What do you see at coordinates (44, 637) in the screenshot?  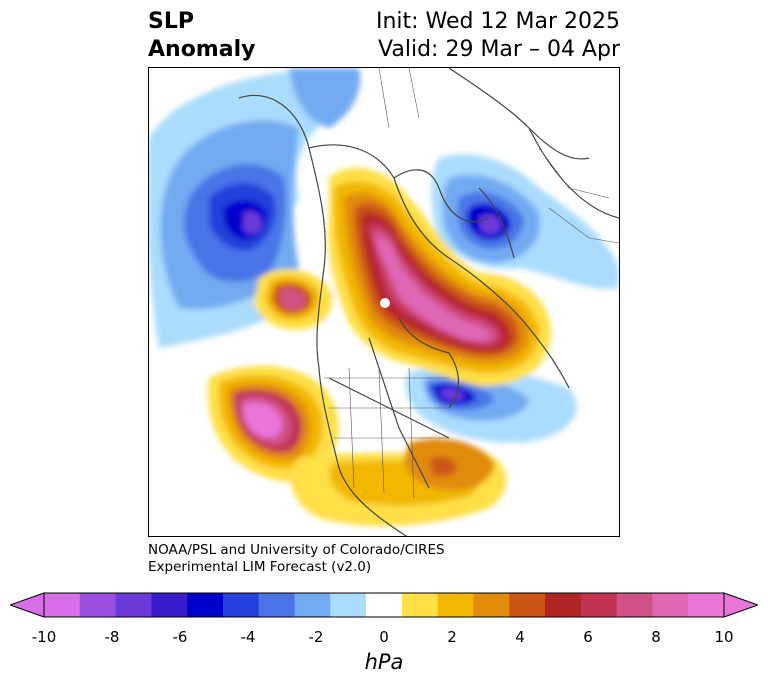 I see `colorbar-tick-label: -10` at bounding box center [44, 637].